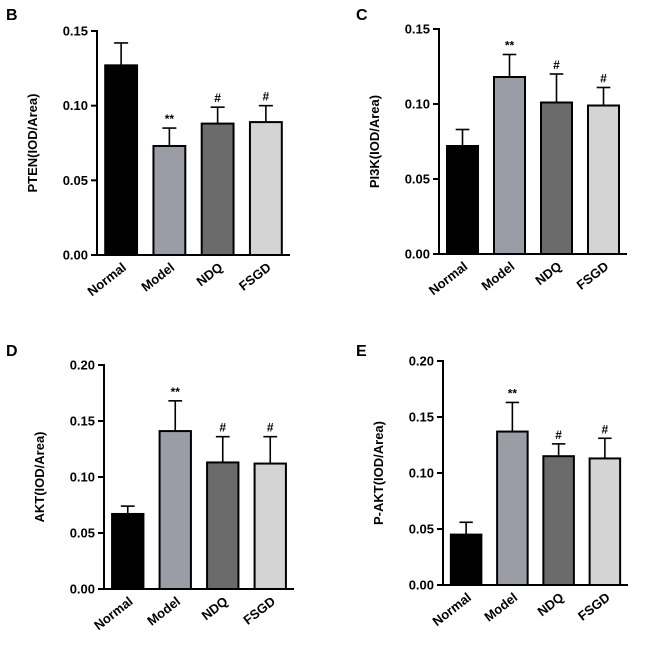 The image size is (650, 651). I want to click on panel-letter: D, so click(12, 351).